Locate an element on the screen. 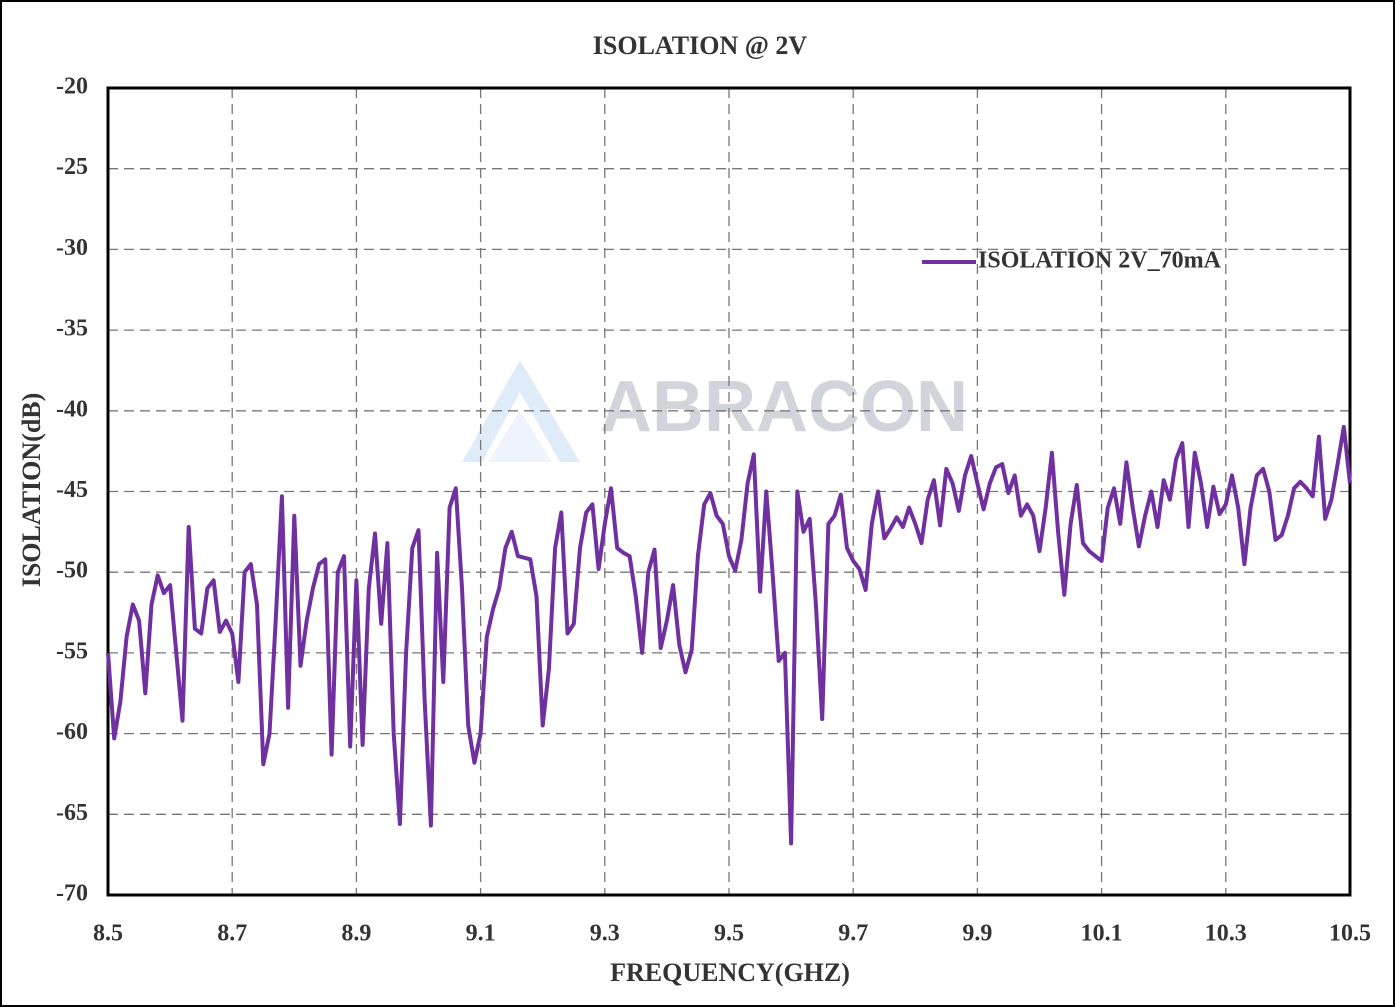 This screenshot has height=1007, width=1395. y-axis-label: ISOLATION(dB) is located at coordinates (31, 490).